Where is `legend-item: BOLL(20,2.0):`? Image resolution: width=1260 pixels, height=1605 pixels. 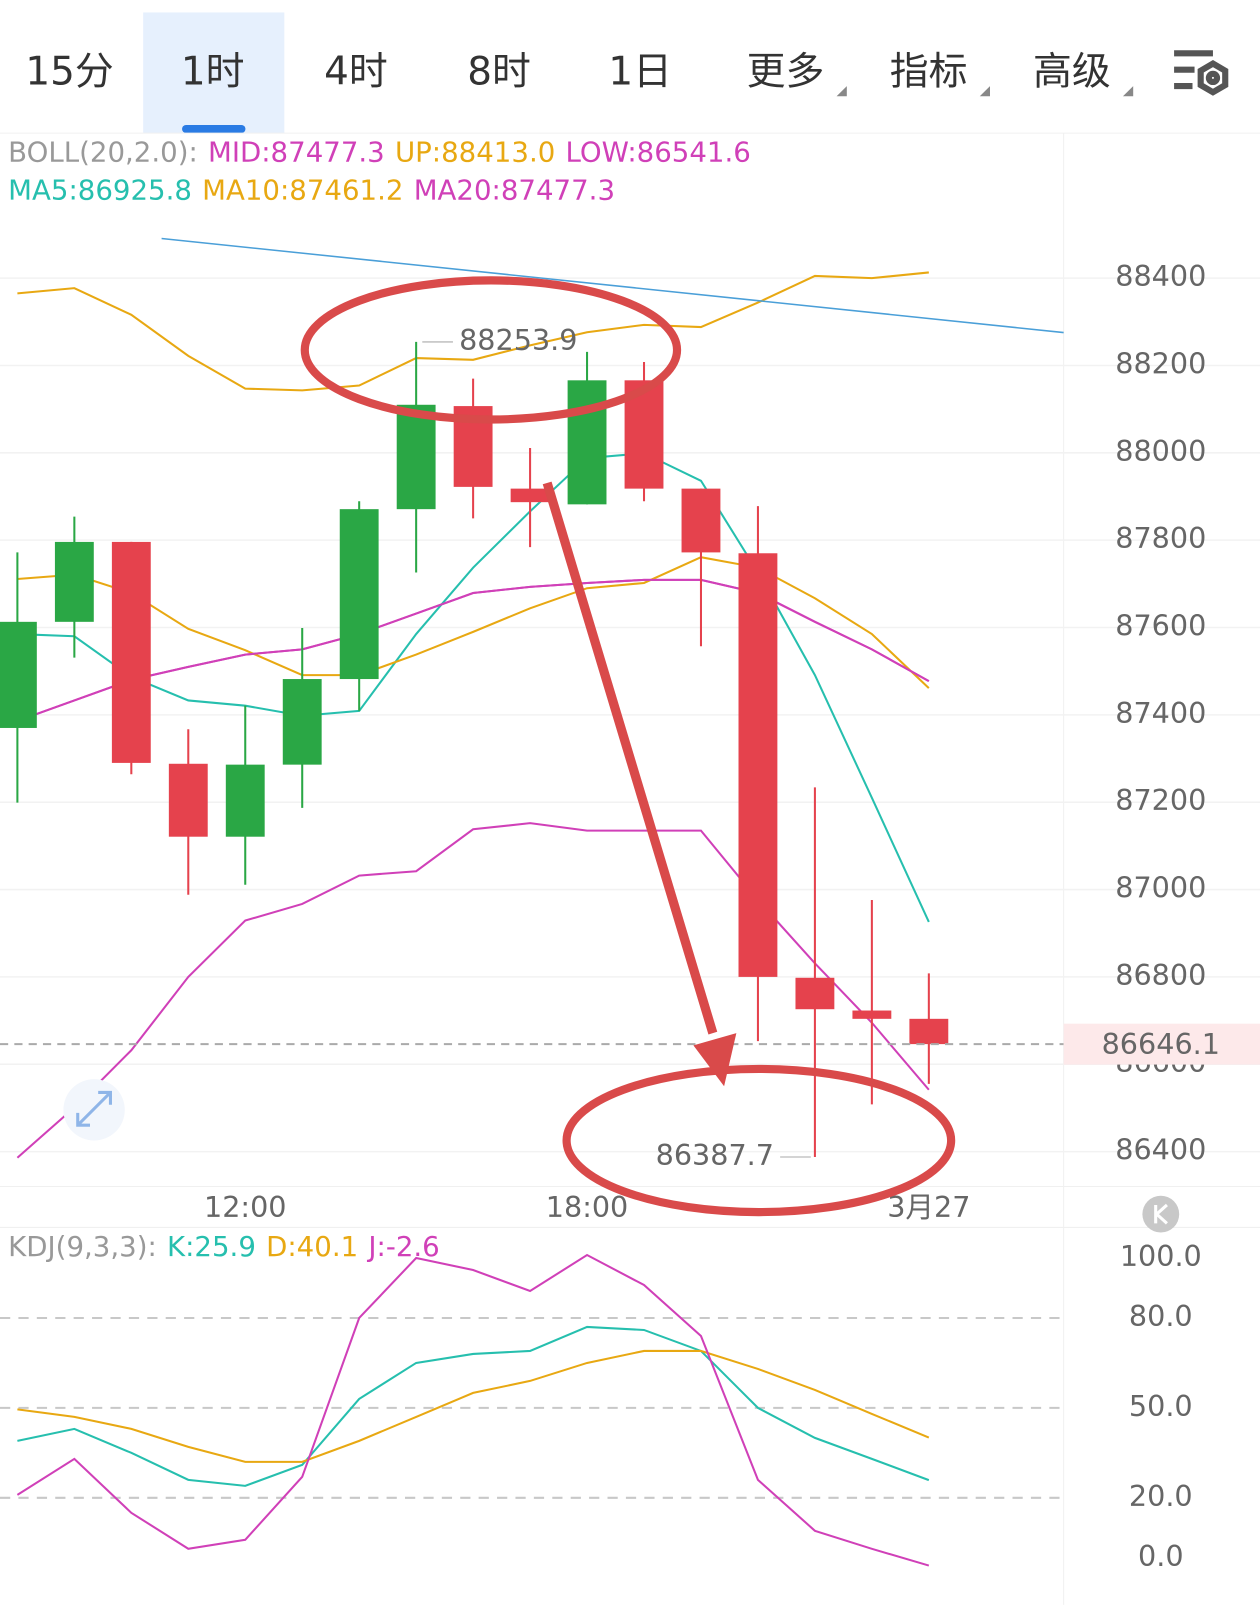 legend-item: BOLL(20,2.0): is located at coordinates (103, 152).